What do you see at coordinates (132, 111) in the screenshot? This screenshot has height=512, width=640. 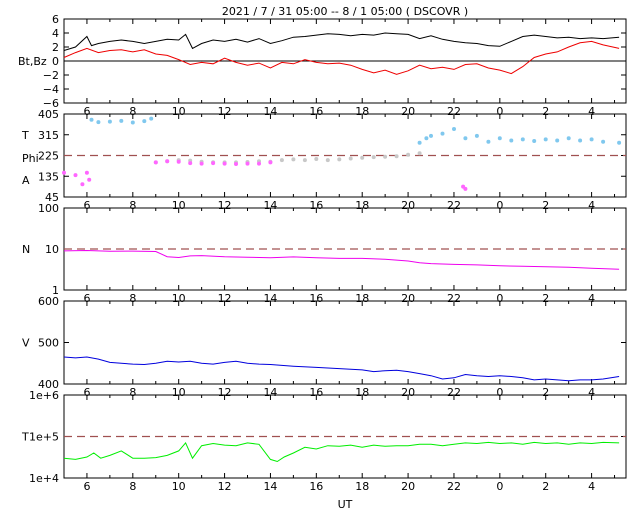 I see `magnetic-field-x-tick-label: 8` at bounding box center [132, 111].